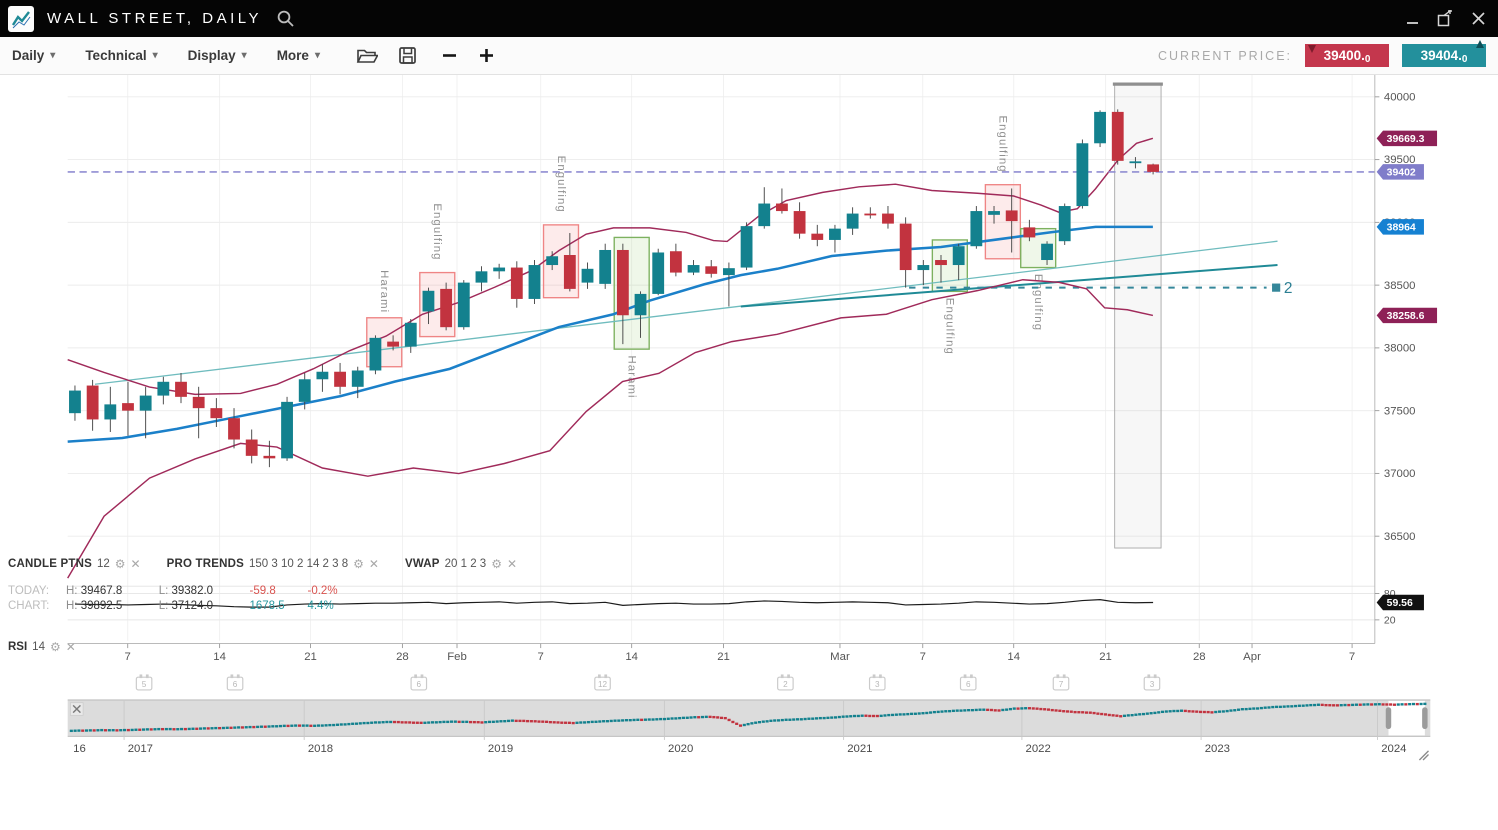 The image size is (1498, 830). What do you see at coordinates (461, 564) in the screenshot?
I see `indicator-vwap: VWAP 20 1 2 3 ⚙ ✕` at bounding box center [461, 564].